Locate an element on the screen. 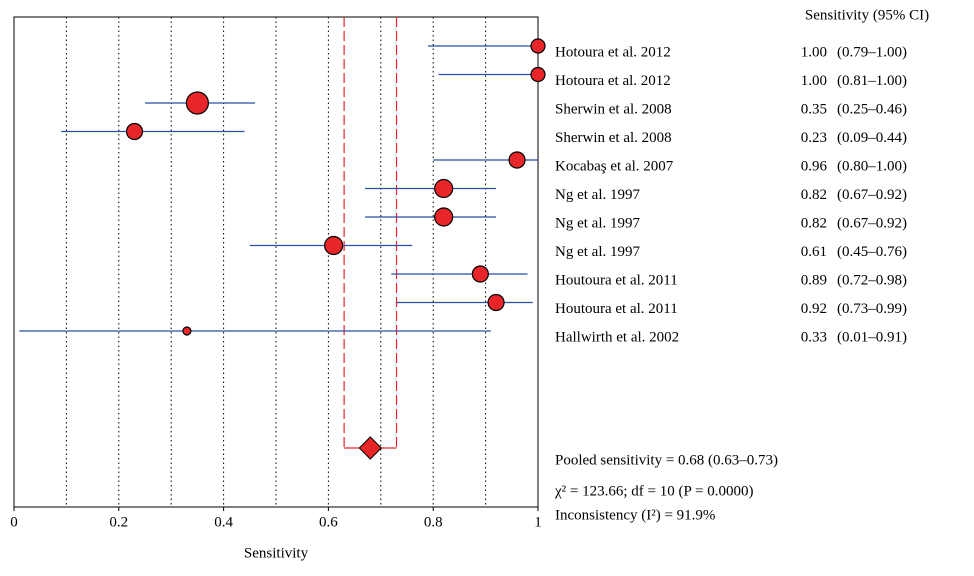 The image size is (974, 576). x-tick-label: 1 is located at coordinates (538, 522).